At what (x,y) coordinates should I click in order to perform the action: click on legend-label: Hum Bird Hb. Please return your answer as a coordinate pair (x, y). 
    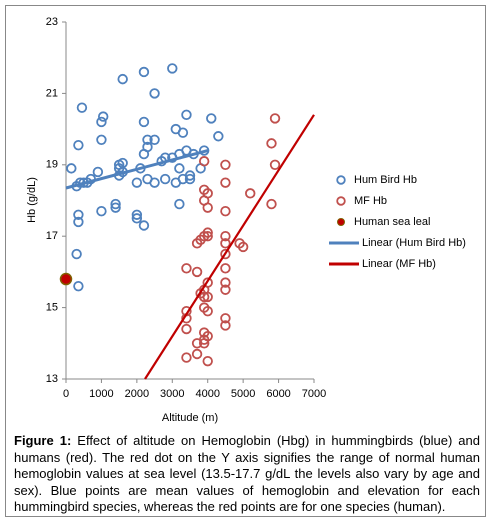
    Looking at the image, I should click on (385, 180).